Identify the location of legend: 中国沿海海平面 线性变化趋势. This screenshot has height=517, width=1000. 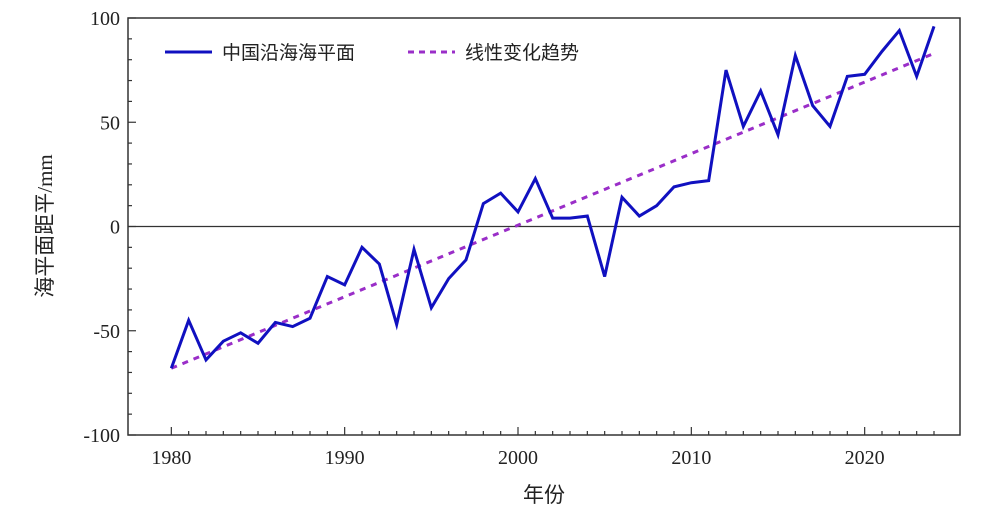
(372, 53).